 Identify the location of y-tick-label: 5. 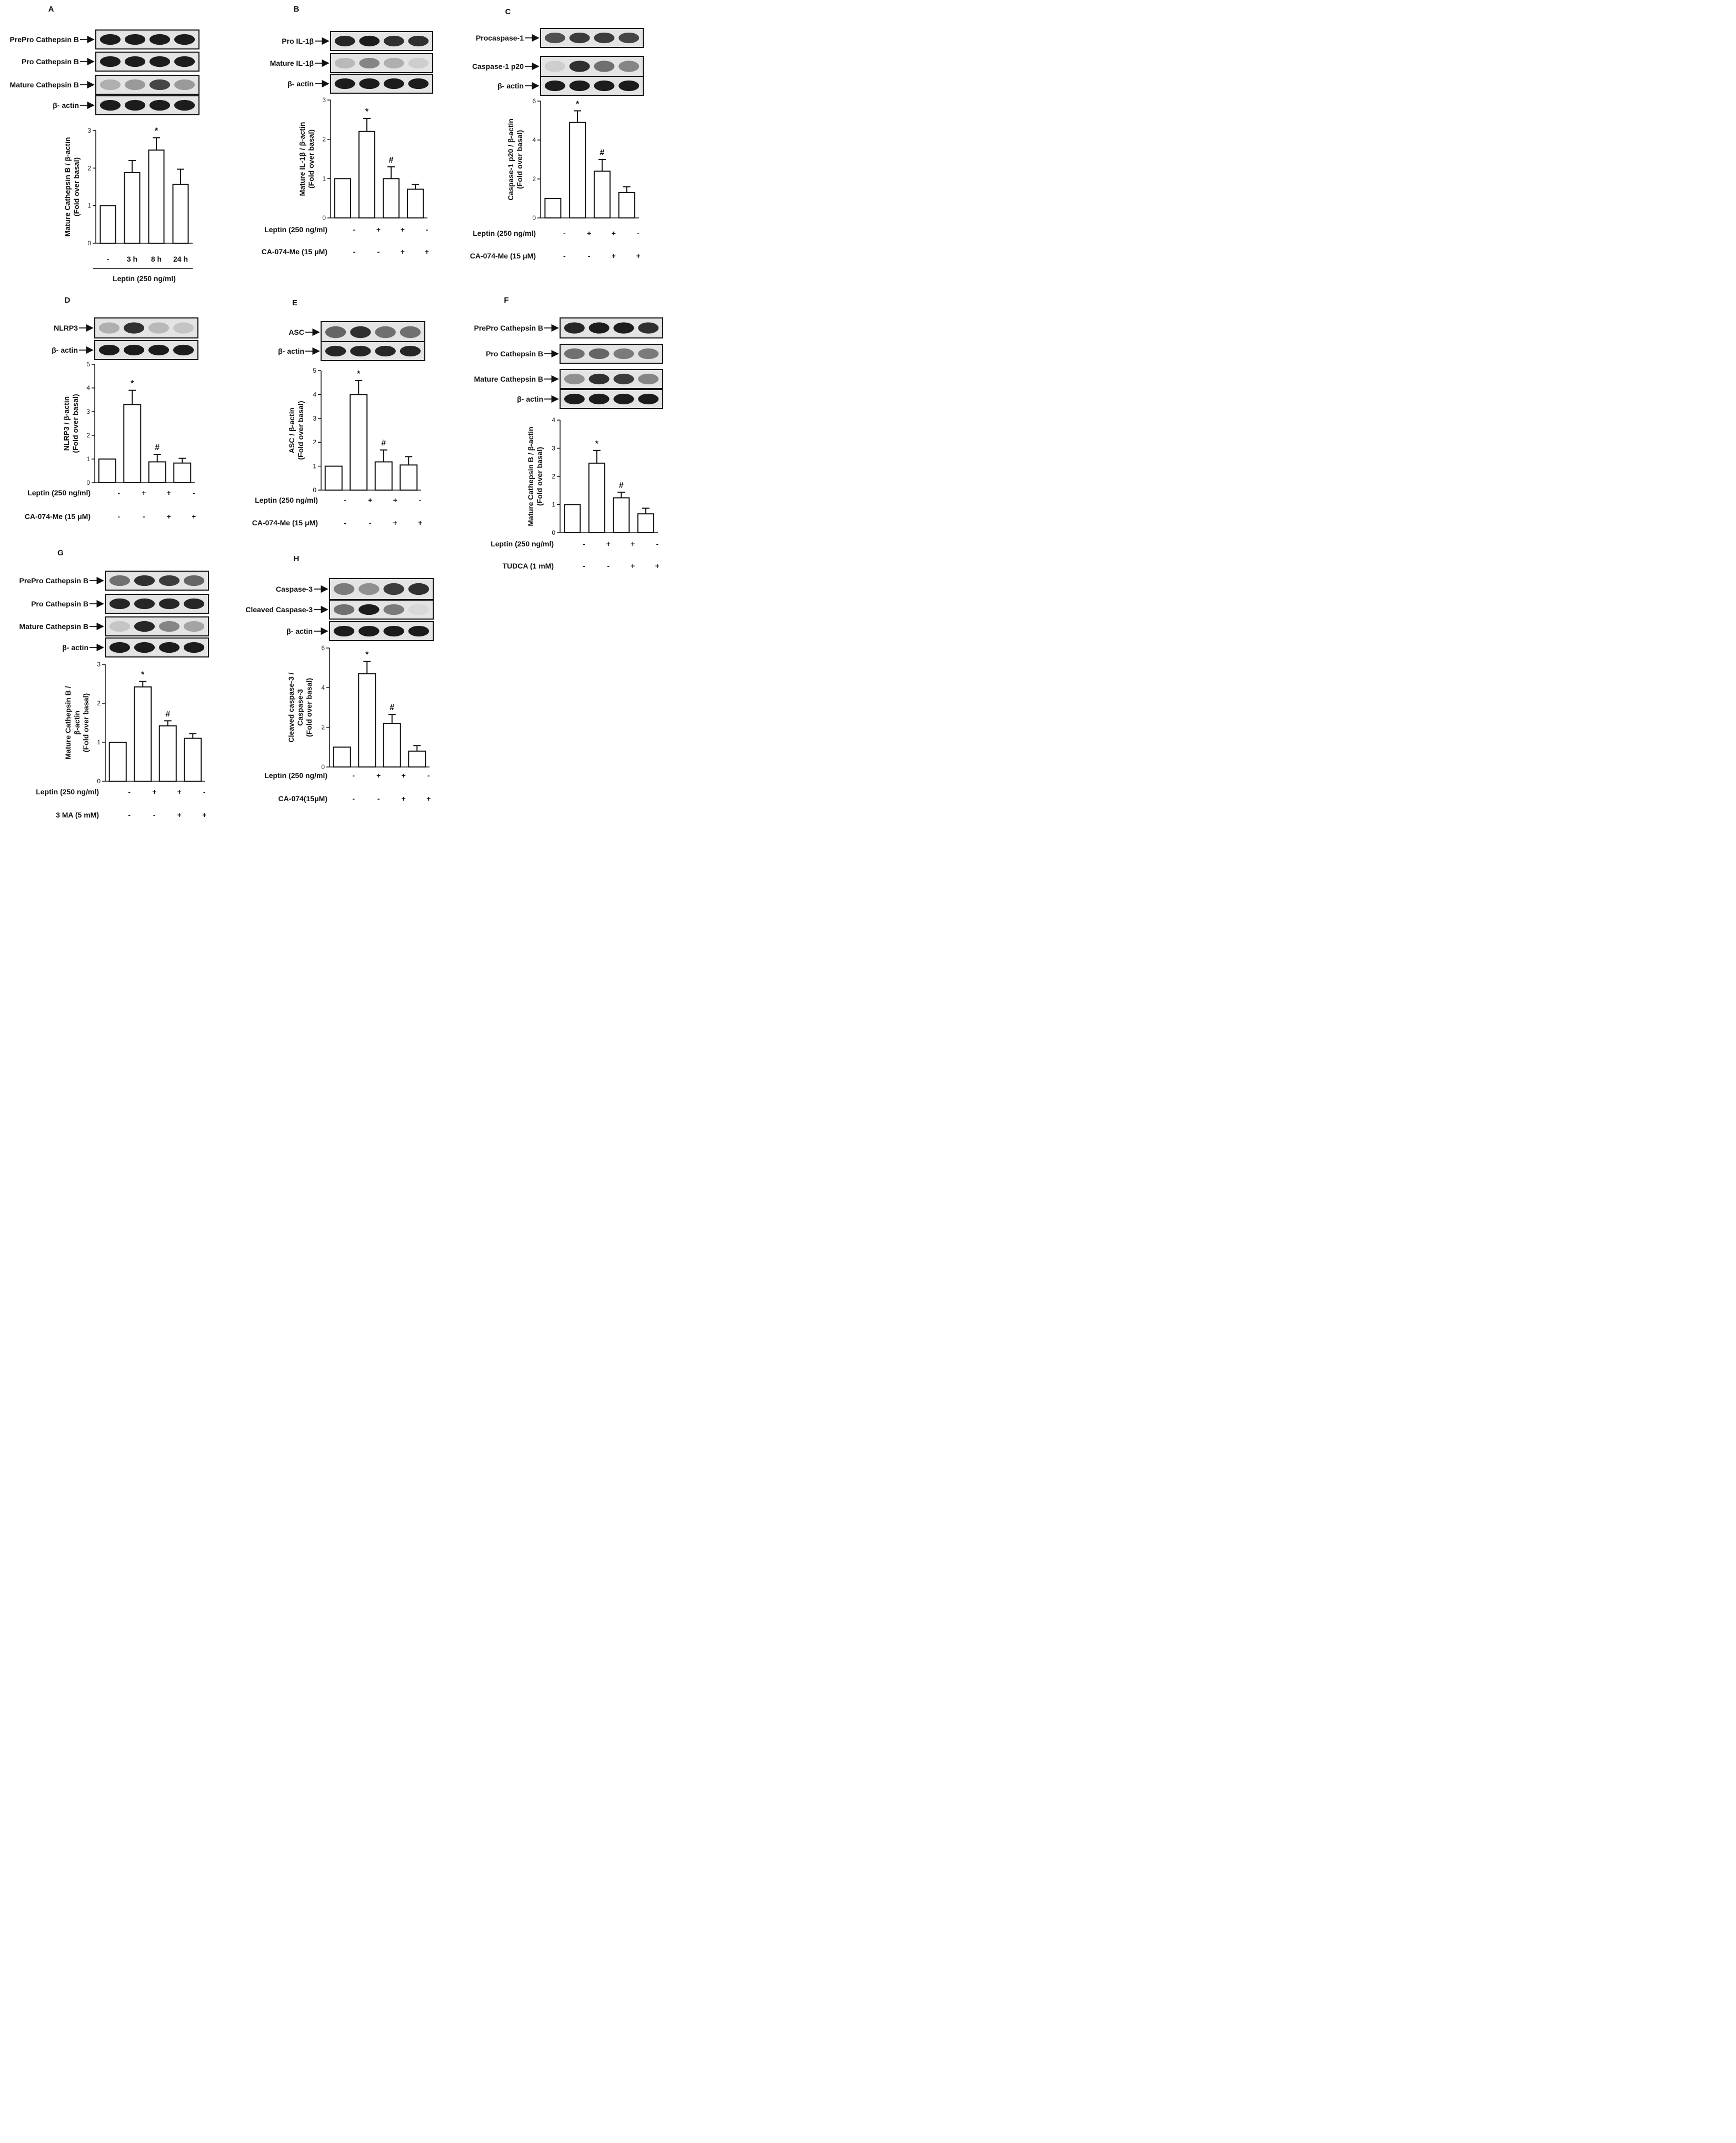
(314, 370).